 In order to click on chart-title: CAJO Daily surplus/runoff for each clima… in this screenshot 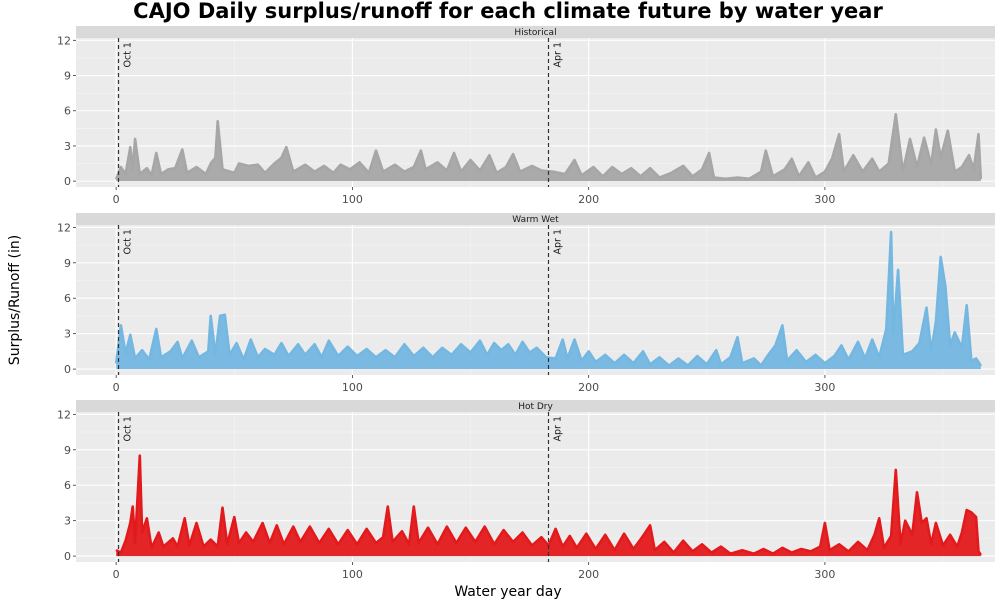, I will do `click(508, 11)`.